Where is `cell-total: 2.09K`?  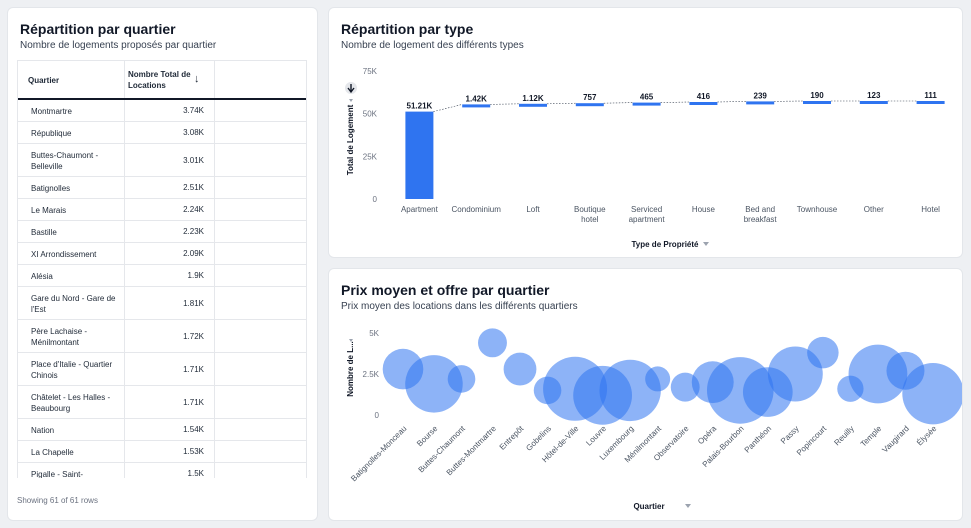 cell-total: 2.09K is located at coordinates (193, 253).